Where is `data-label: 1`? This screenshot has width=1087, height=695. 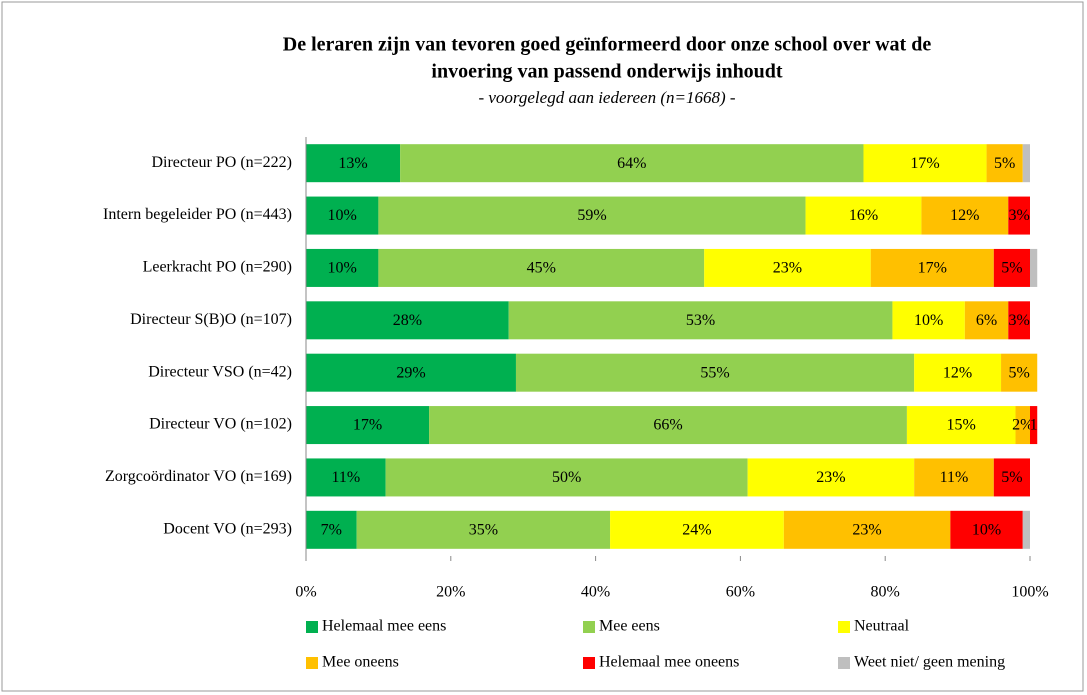 data-label: 1 is located at coordinates (1034, 425).